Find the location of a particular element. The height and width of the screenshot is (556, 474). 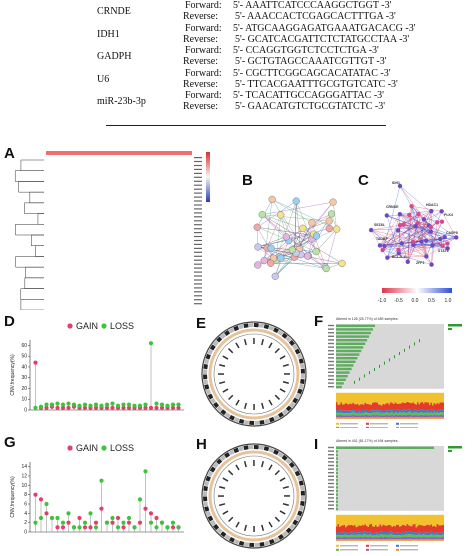

network-node-label: ZFP1 is located at coordinates (420, 263).